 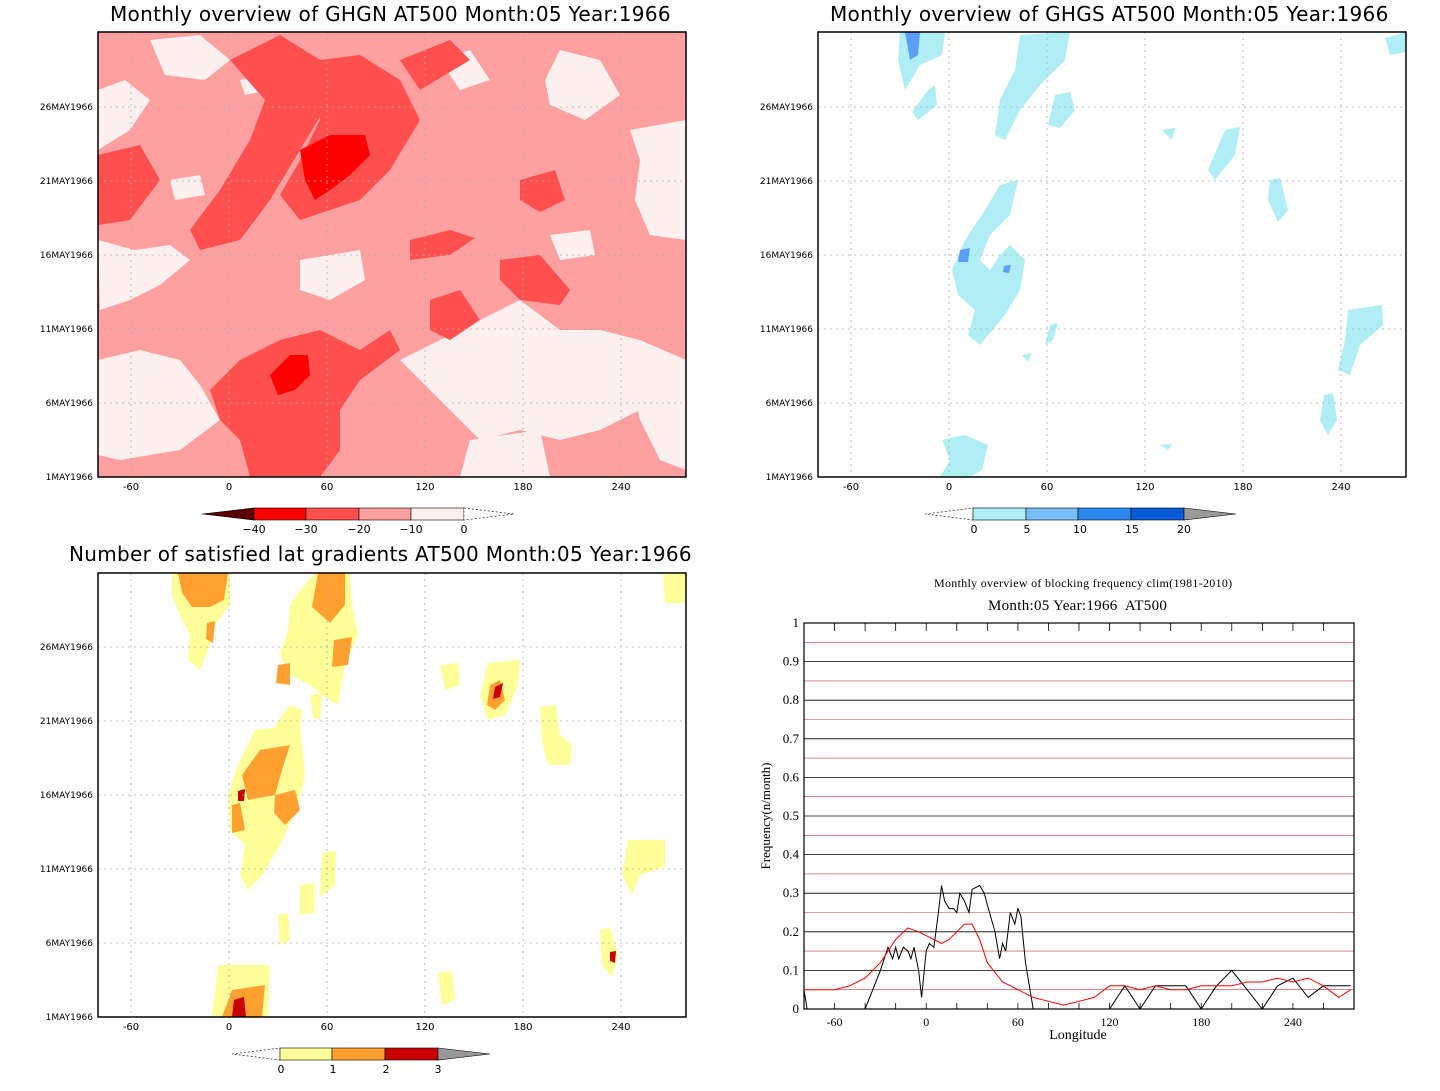 What do you see at coordinates (66, 256) in the screenshot?
I see `ghgn-y-tick-label: 16MAY1966` at bounding box center [66, 256].